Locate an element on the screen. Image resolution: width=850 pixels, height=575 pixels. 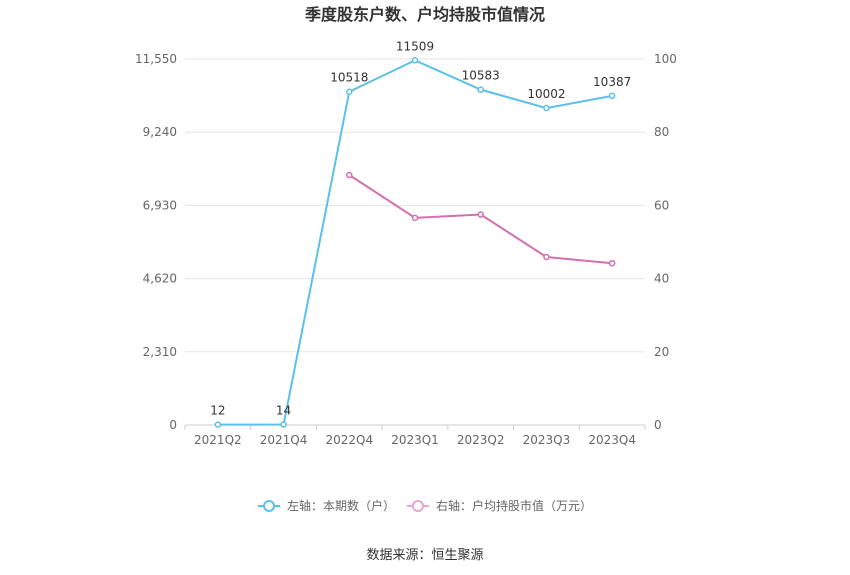
right-axis: 0 20 40 60 80 100 is located at coordinates (665, 242).